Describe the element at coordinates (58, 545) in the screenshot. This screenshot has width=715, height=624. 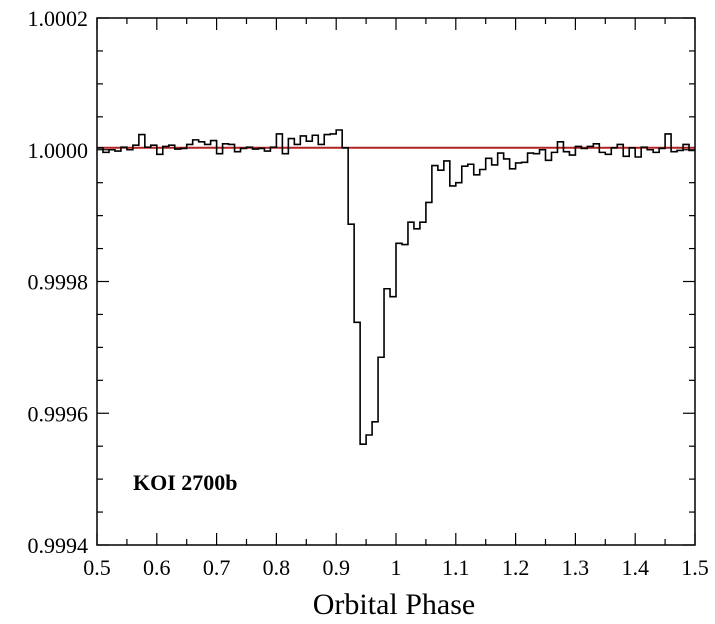
I see `y-tick-label: 0.9994` at that location.